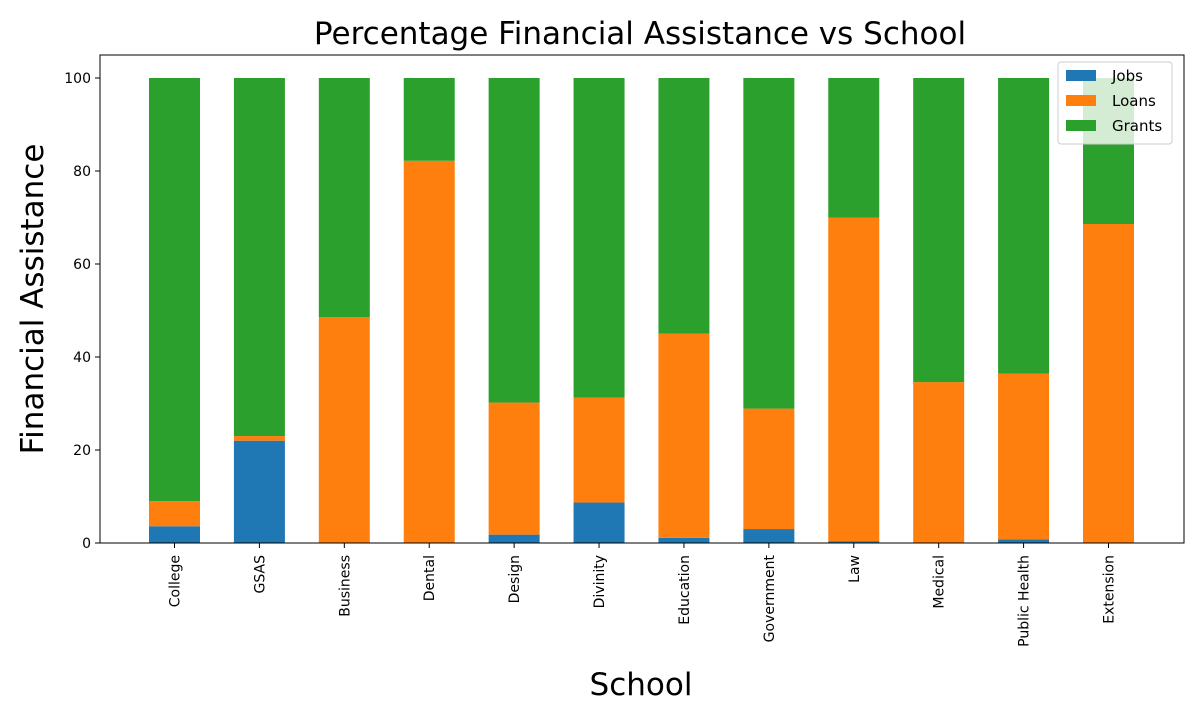 The width and height of the screenshot is (1200, 720). Describe the element at coordinates (939, 230) in the screenshot. I see `bar-medical-grants` at that location.